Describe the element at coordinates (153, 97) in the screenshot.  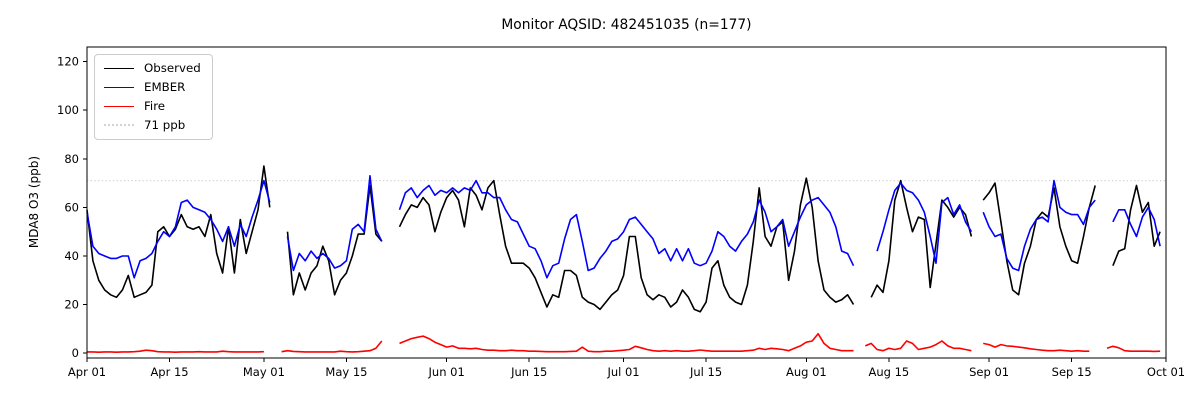
I see `legend: Observed EMBER Fire 71 ppb` at that location.